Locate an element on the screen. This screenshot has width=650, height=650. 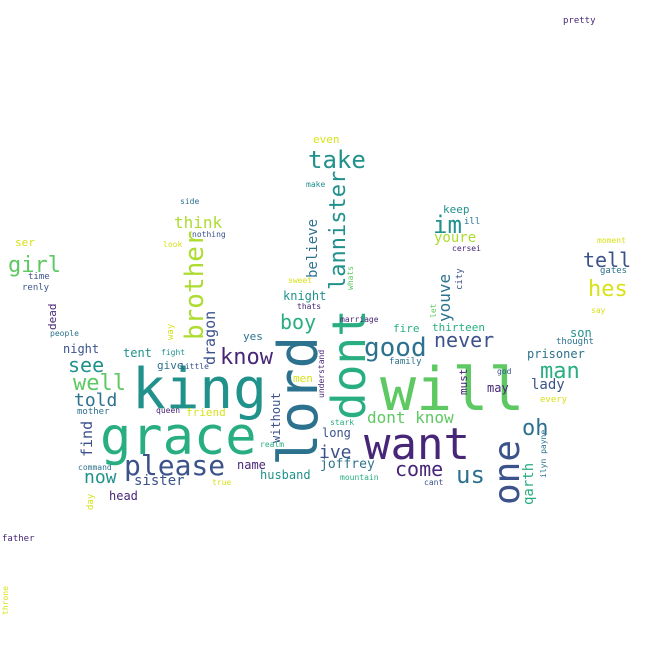
word: little is located at coordinates (194, 366).